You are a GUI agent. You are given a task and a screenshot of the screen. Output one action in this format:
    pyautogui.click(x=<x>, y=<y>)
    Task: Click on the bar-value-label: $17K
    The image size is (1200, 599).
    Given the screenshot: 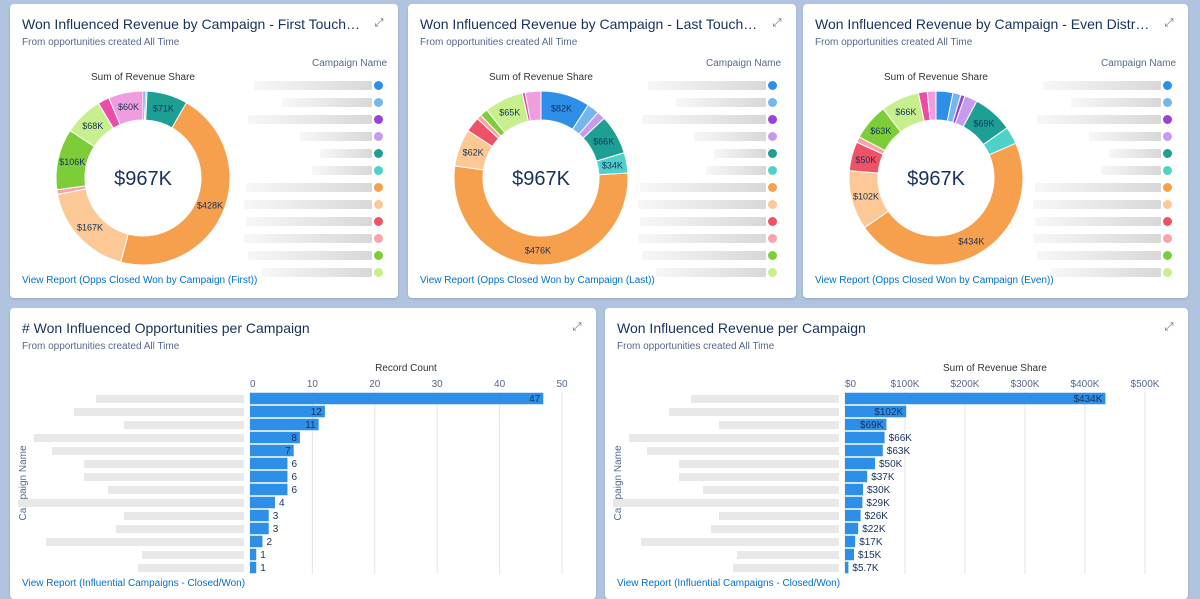 What is the action you would take?
    pyautogui.click(x=871, y=542)
    